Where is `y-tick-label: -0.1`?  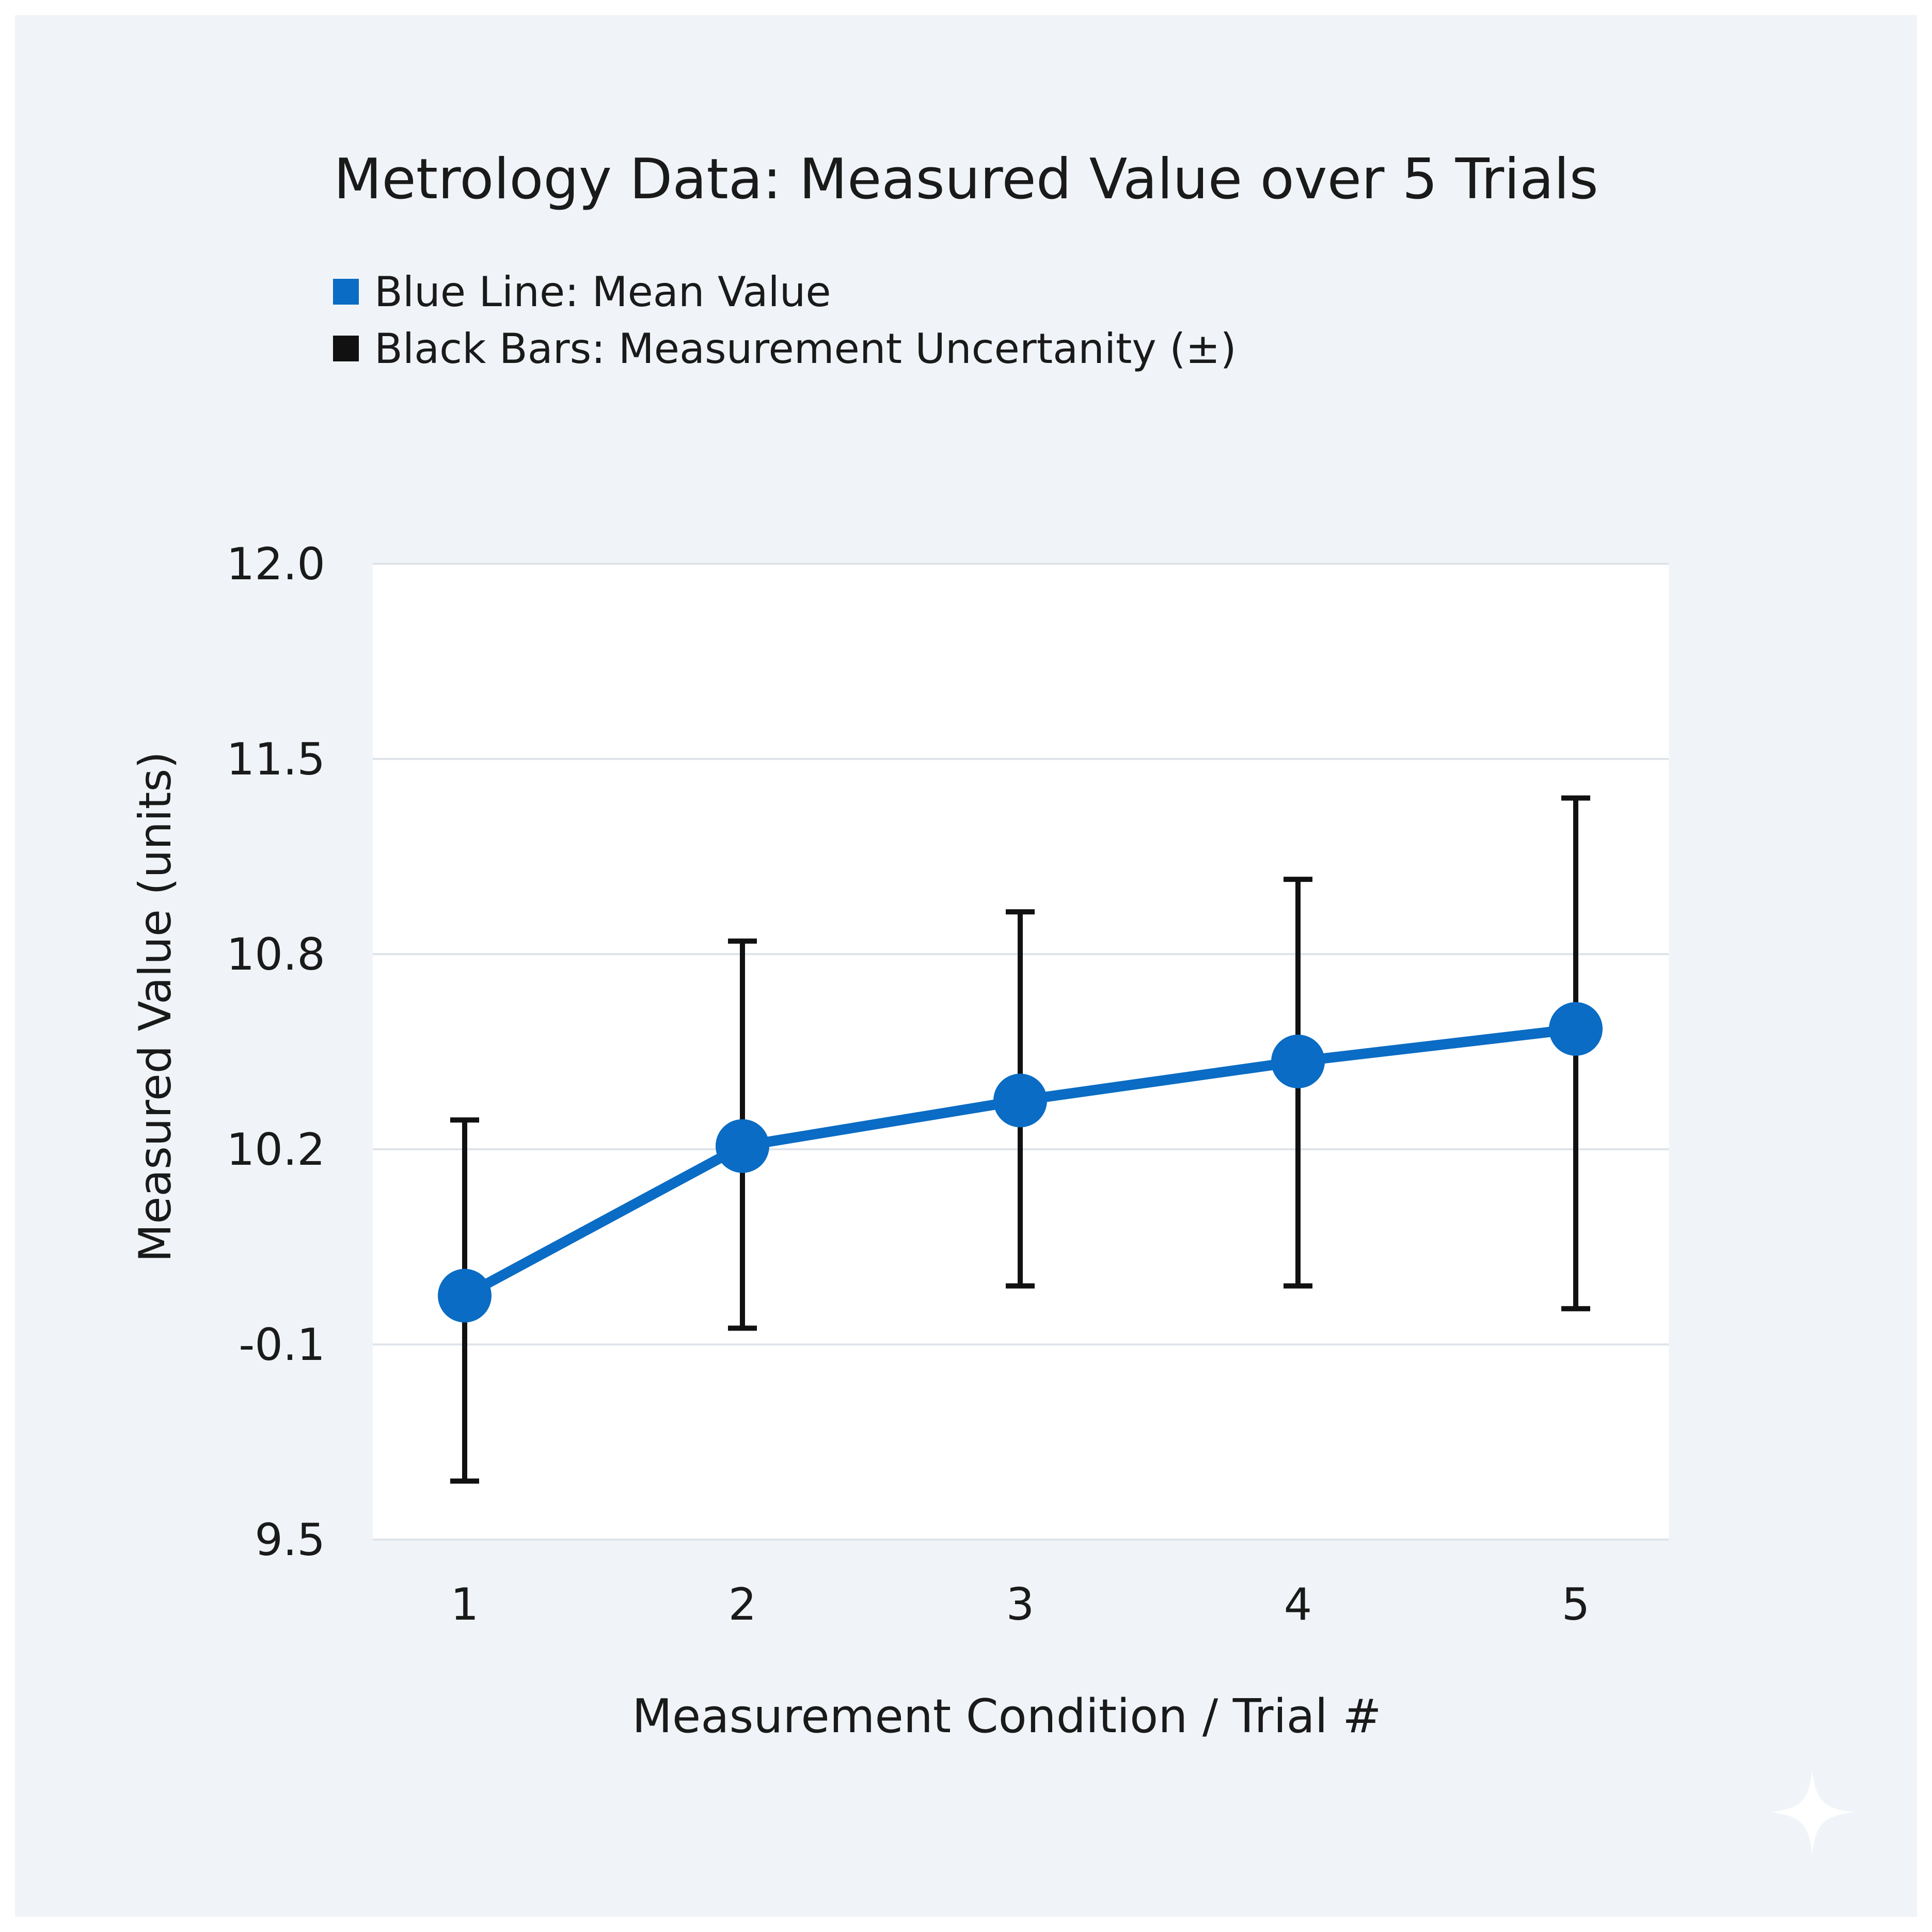 y-tick-label: -0.1 is located at coordinates (282, 1345).